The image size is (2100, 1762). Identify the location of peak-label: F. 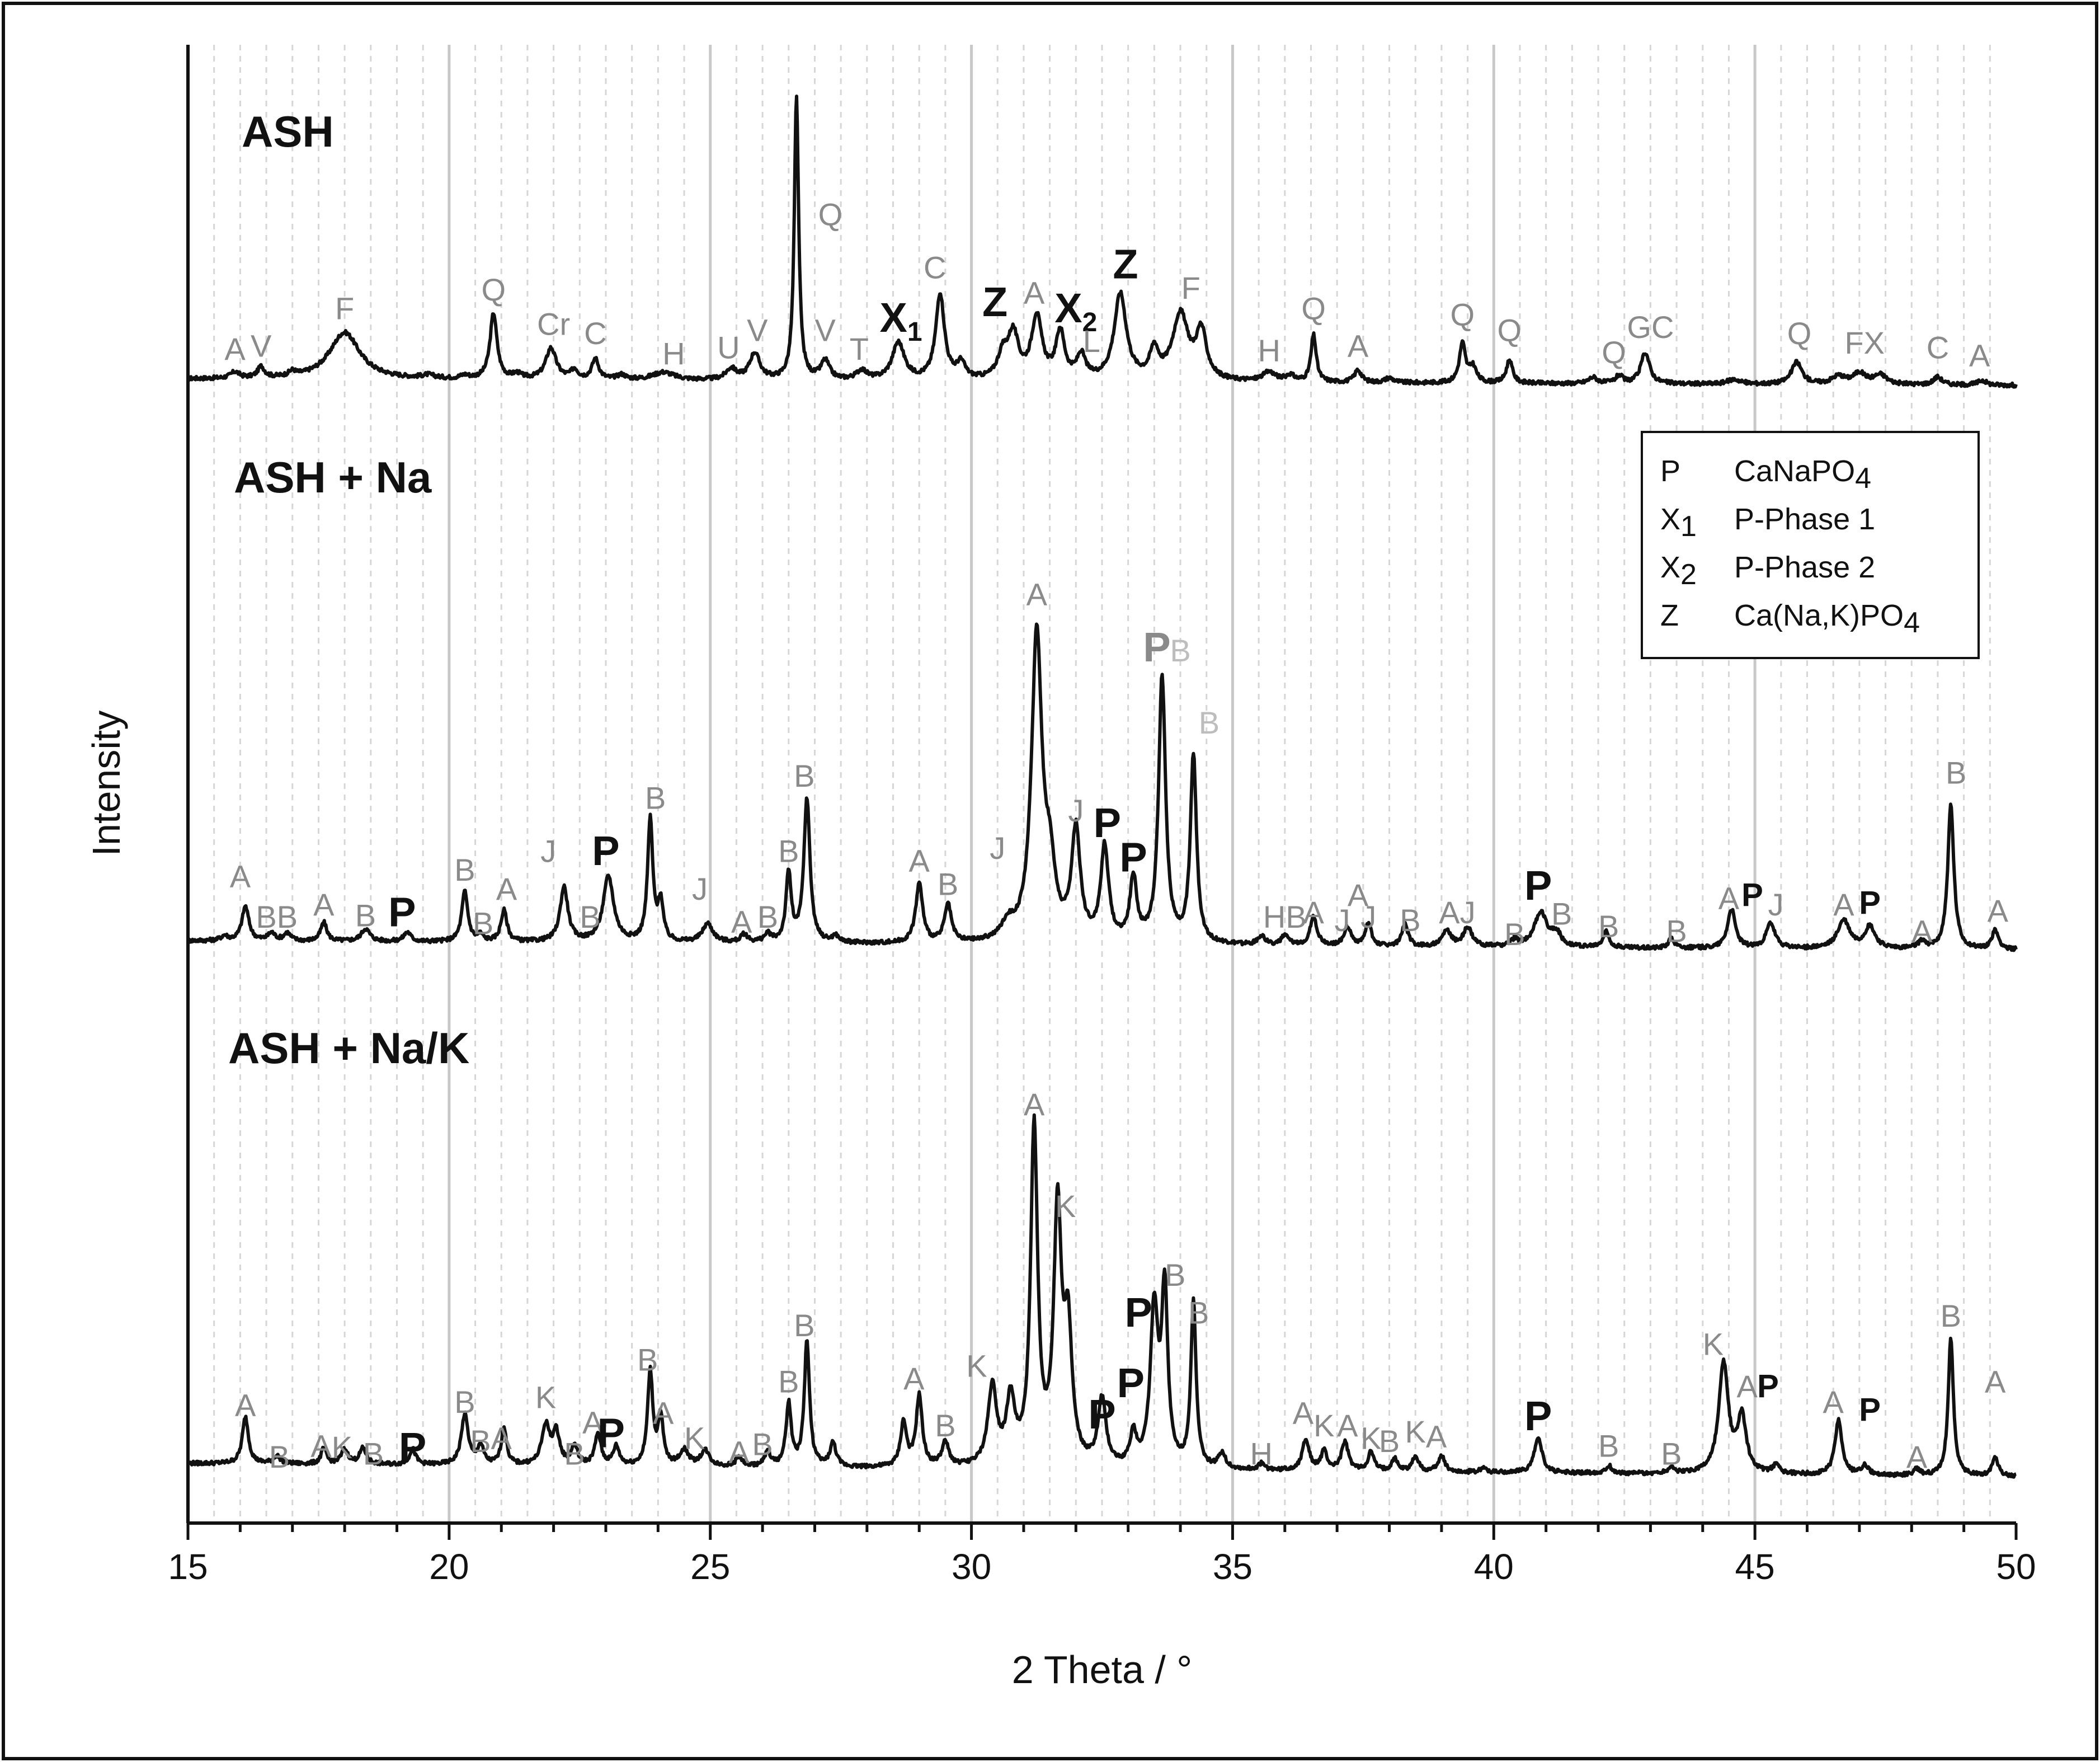
(344, 308).